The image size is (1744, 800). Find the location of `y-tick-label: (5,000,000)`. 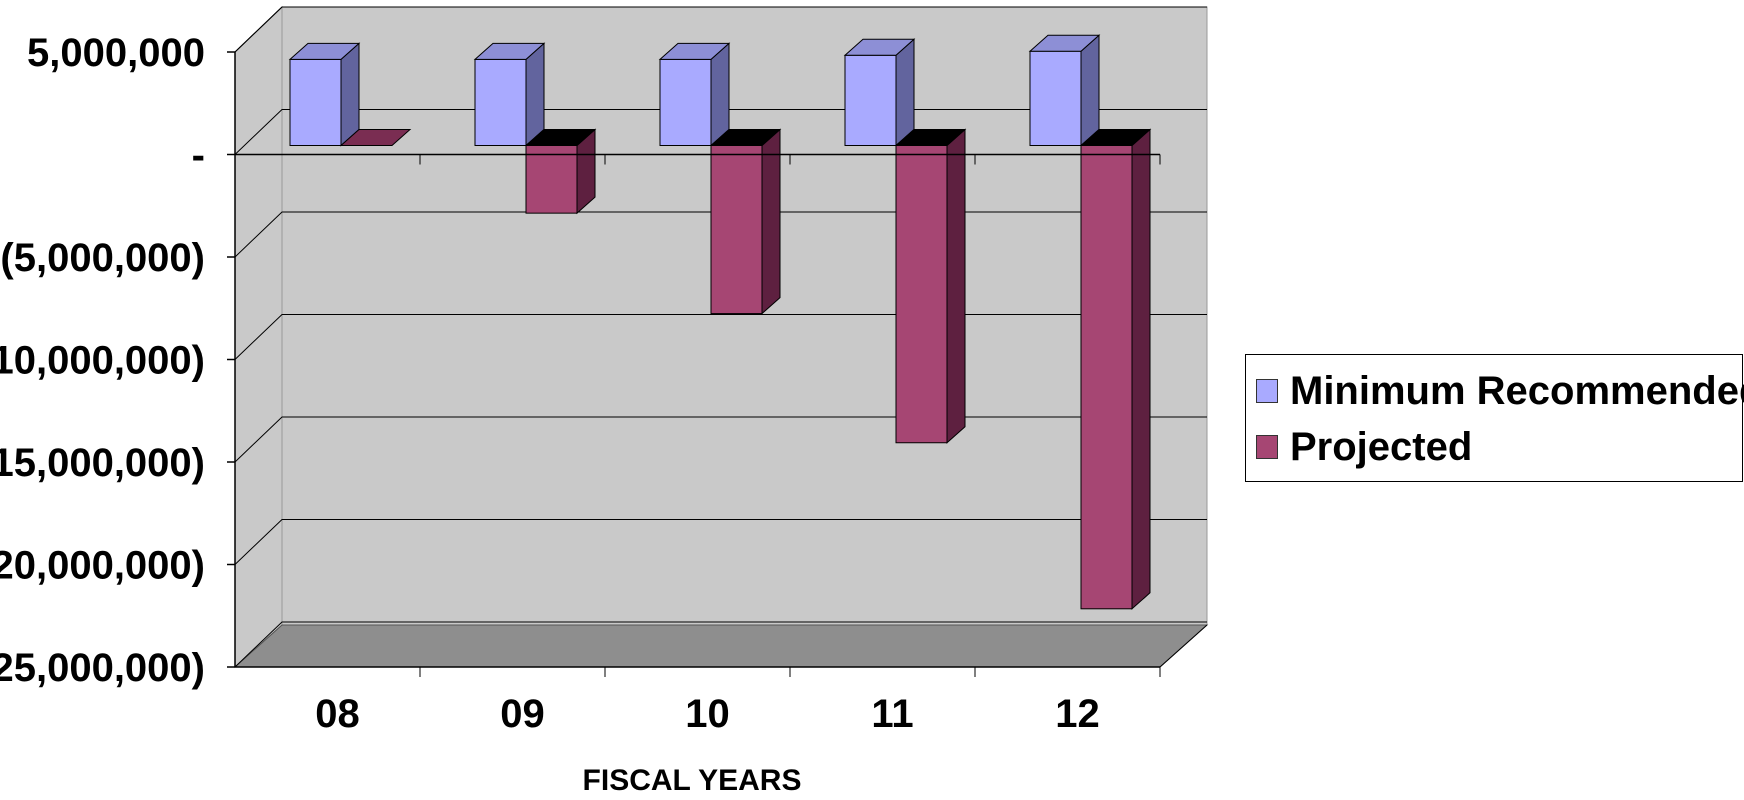

y-tick-label: (5,000,000) is located at coordinates (102, 258).